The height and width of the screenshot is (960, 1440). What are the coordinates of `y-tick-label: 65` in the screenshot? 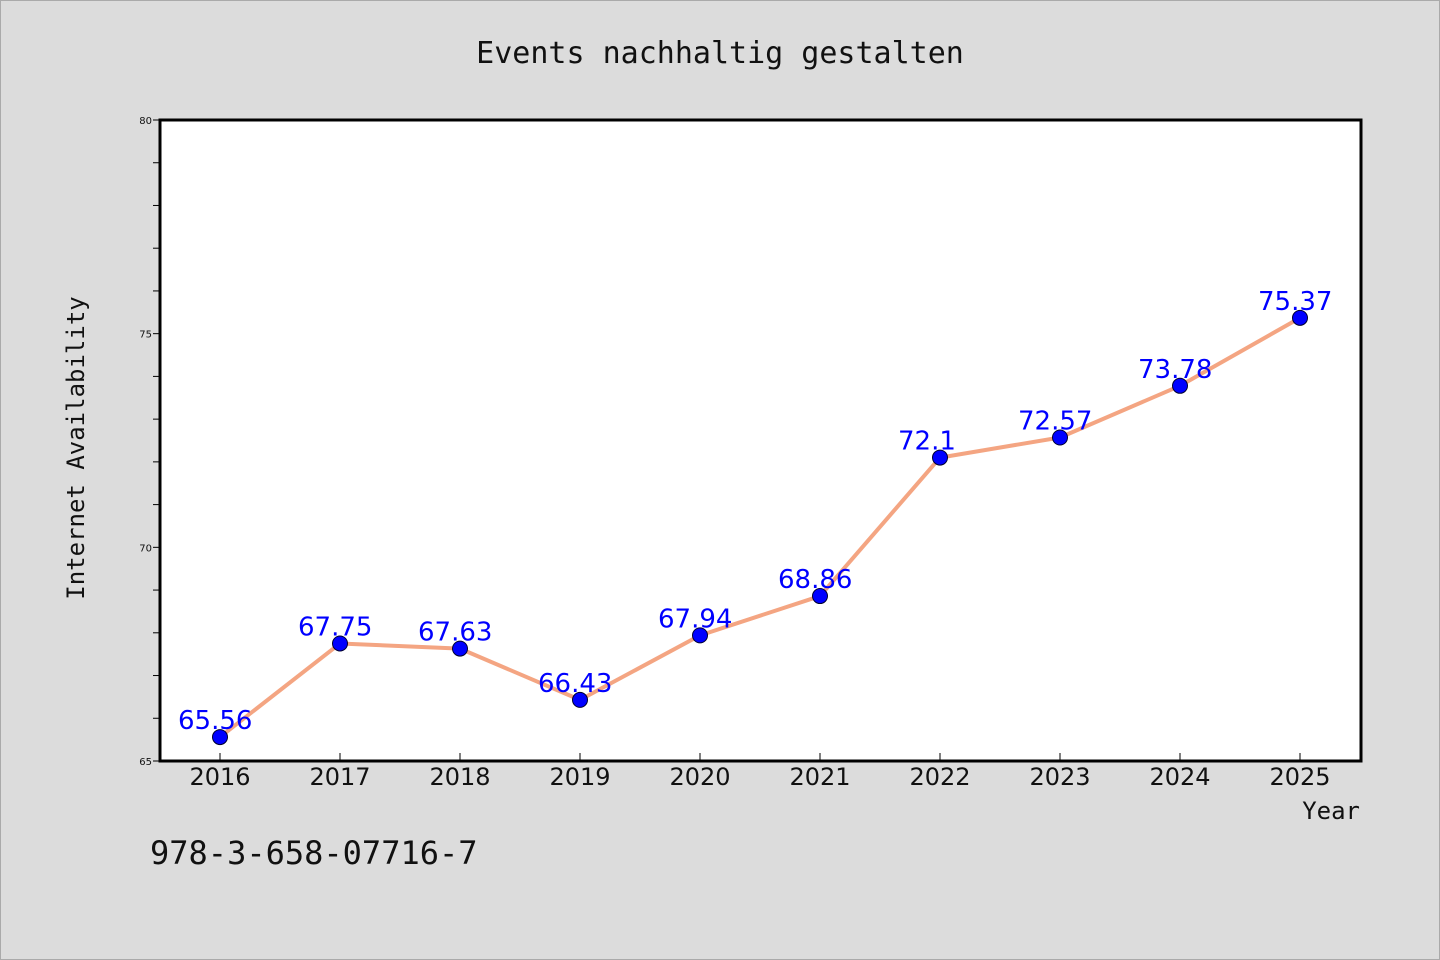 It's located at (145, 762).